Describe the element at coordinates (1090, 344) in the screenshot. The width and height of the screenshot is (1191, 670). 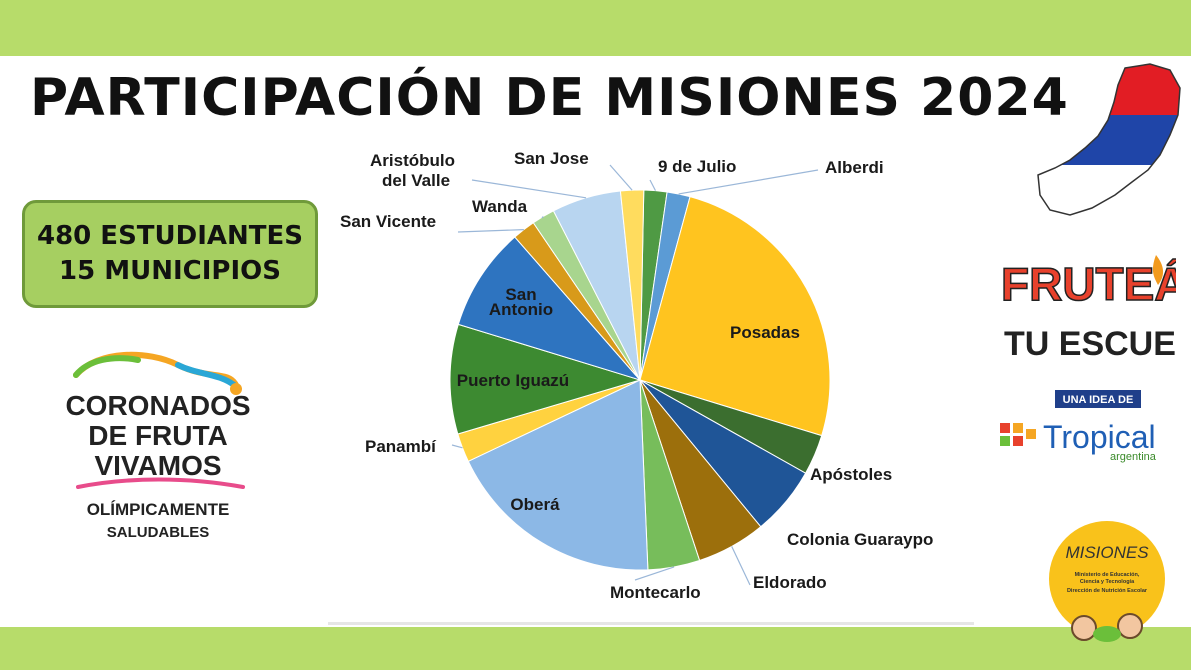
I see `frutea-subtitle: TU ESCUELA` at that location.